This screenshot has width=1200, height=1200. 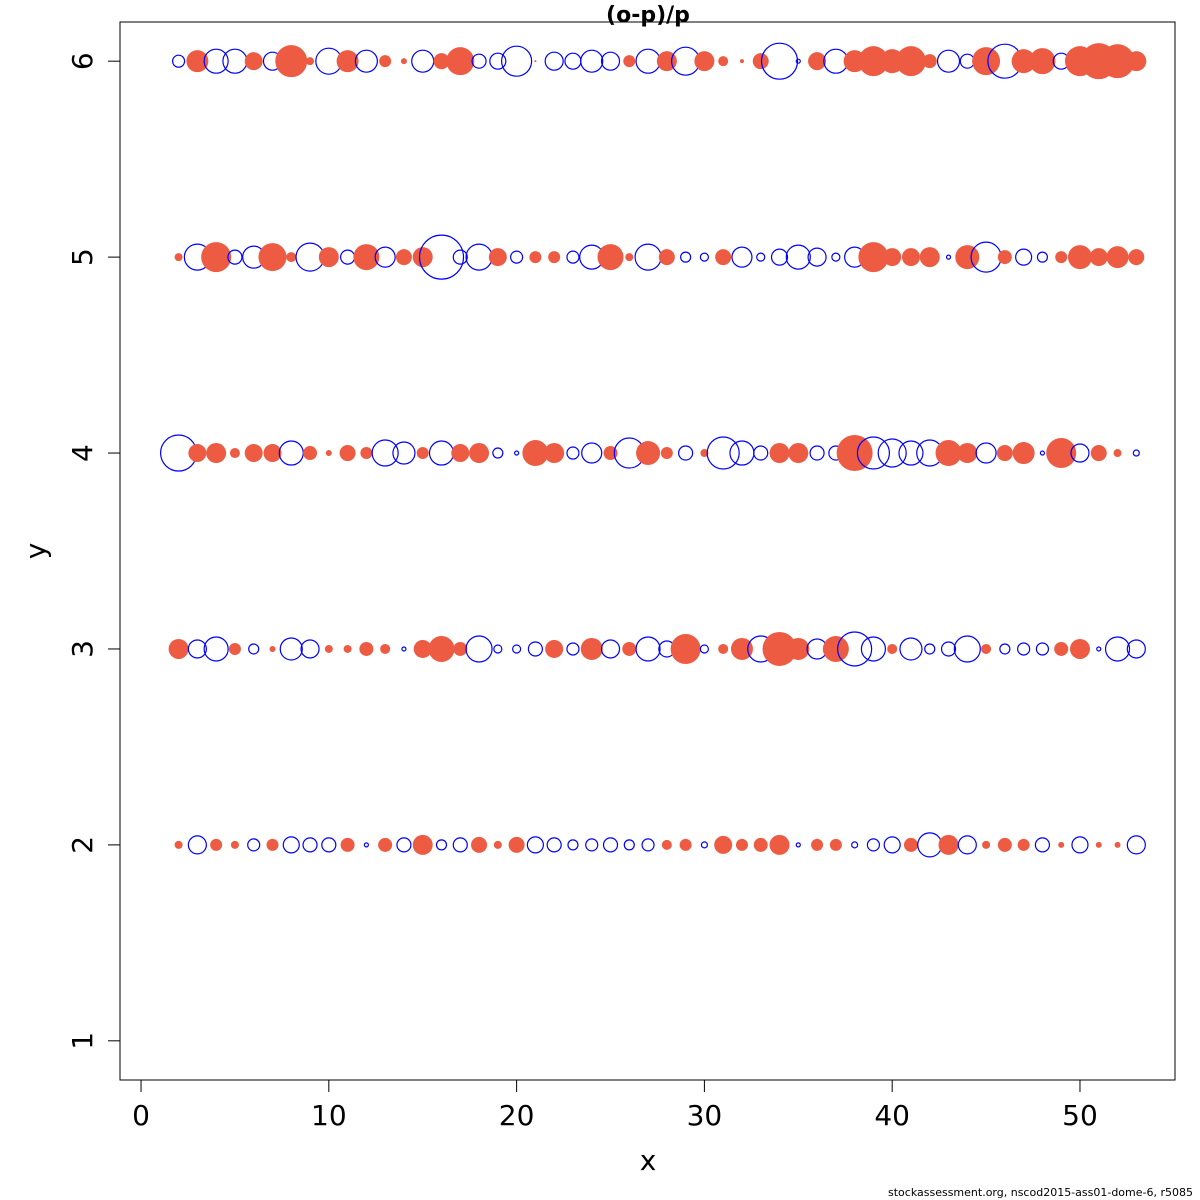 What do you see at coordinates (648, 15) in the screenshot?
I see `chart-title: (o-p)/p` at bounding box center [648, 15].